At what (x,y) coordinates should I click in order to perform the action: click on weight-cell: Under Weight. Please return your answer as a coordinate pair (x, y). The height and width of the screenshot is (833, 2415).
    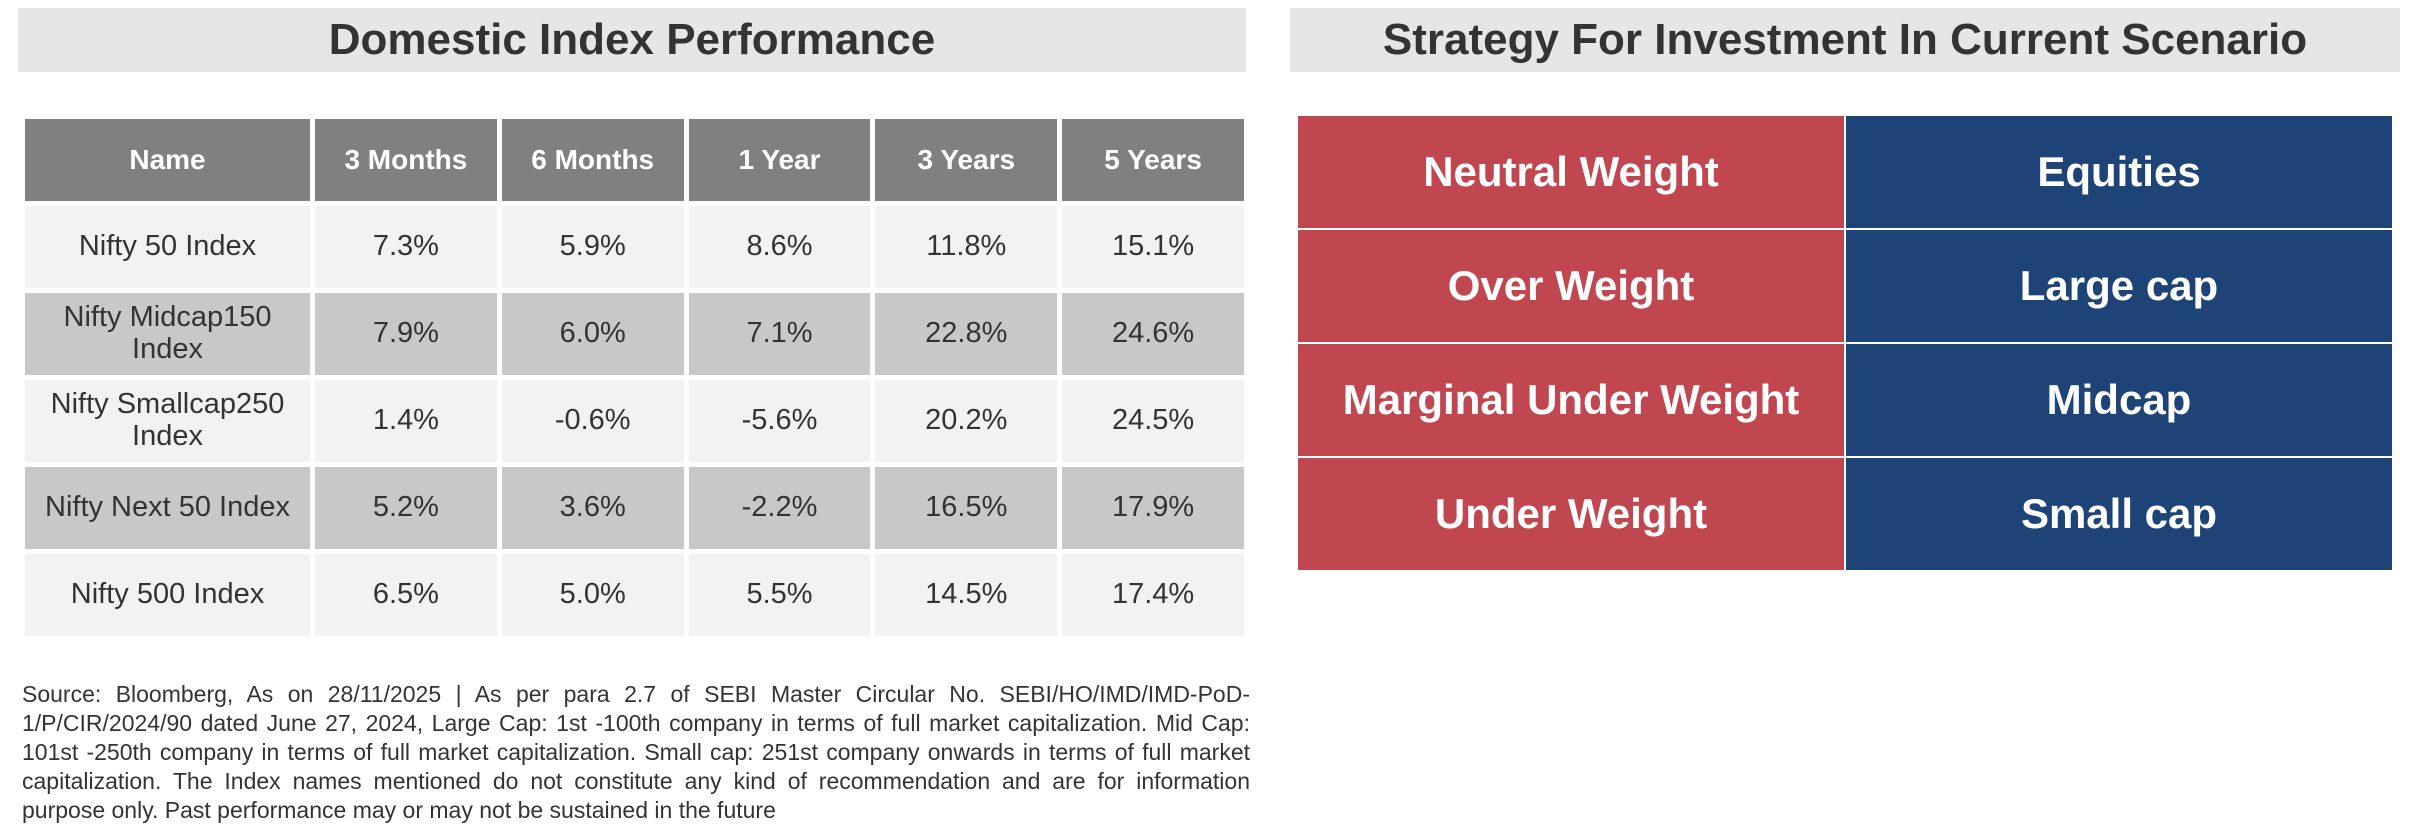
    Looking at the image, I should click on (1571, 514).